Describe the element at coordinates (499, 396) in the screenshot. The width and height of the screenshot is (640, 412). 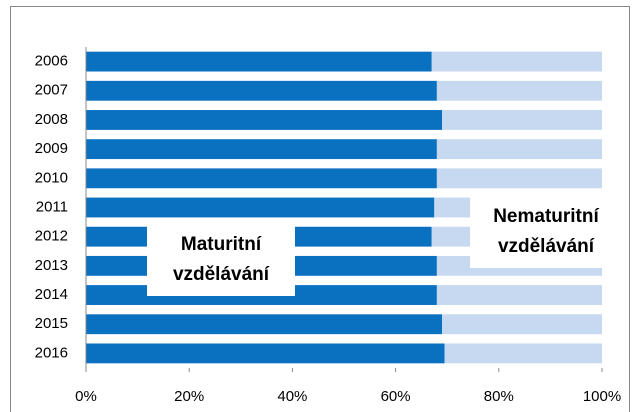
I see `x-tick-label: 80%` at that location.